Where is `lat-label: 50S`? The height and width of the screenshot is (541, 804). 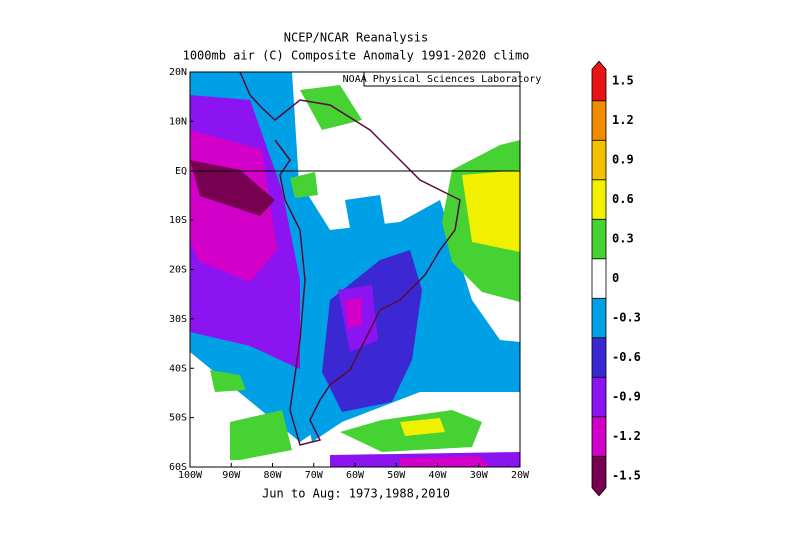 lat-label: 50S is located at coordinates (178, 418).